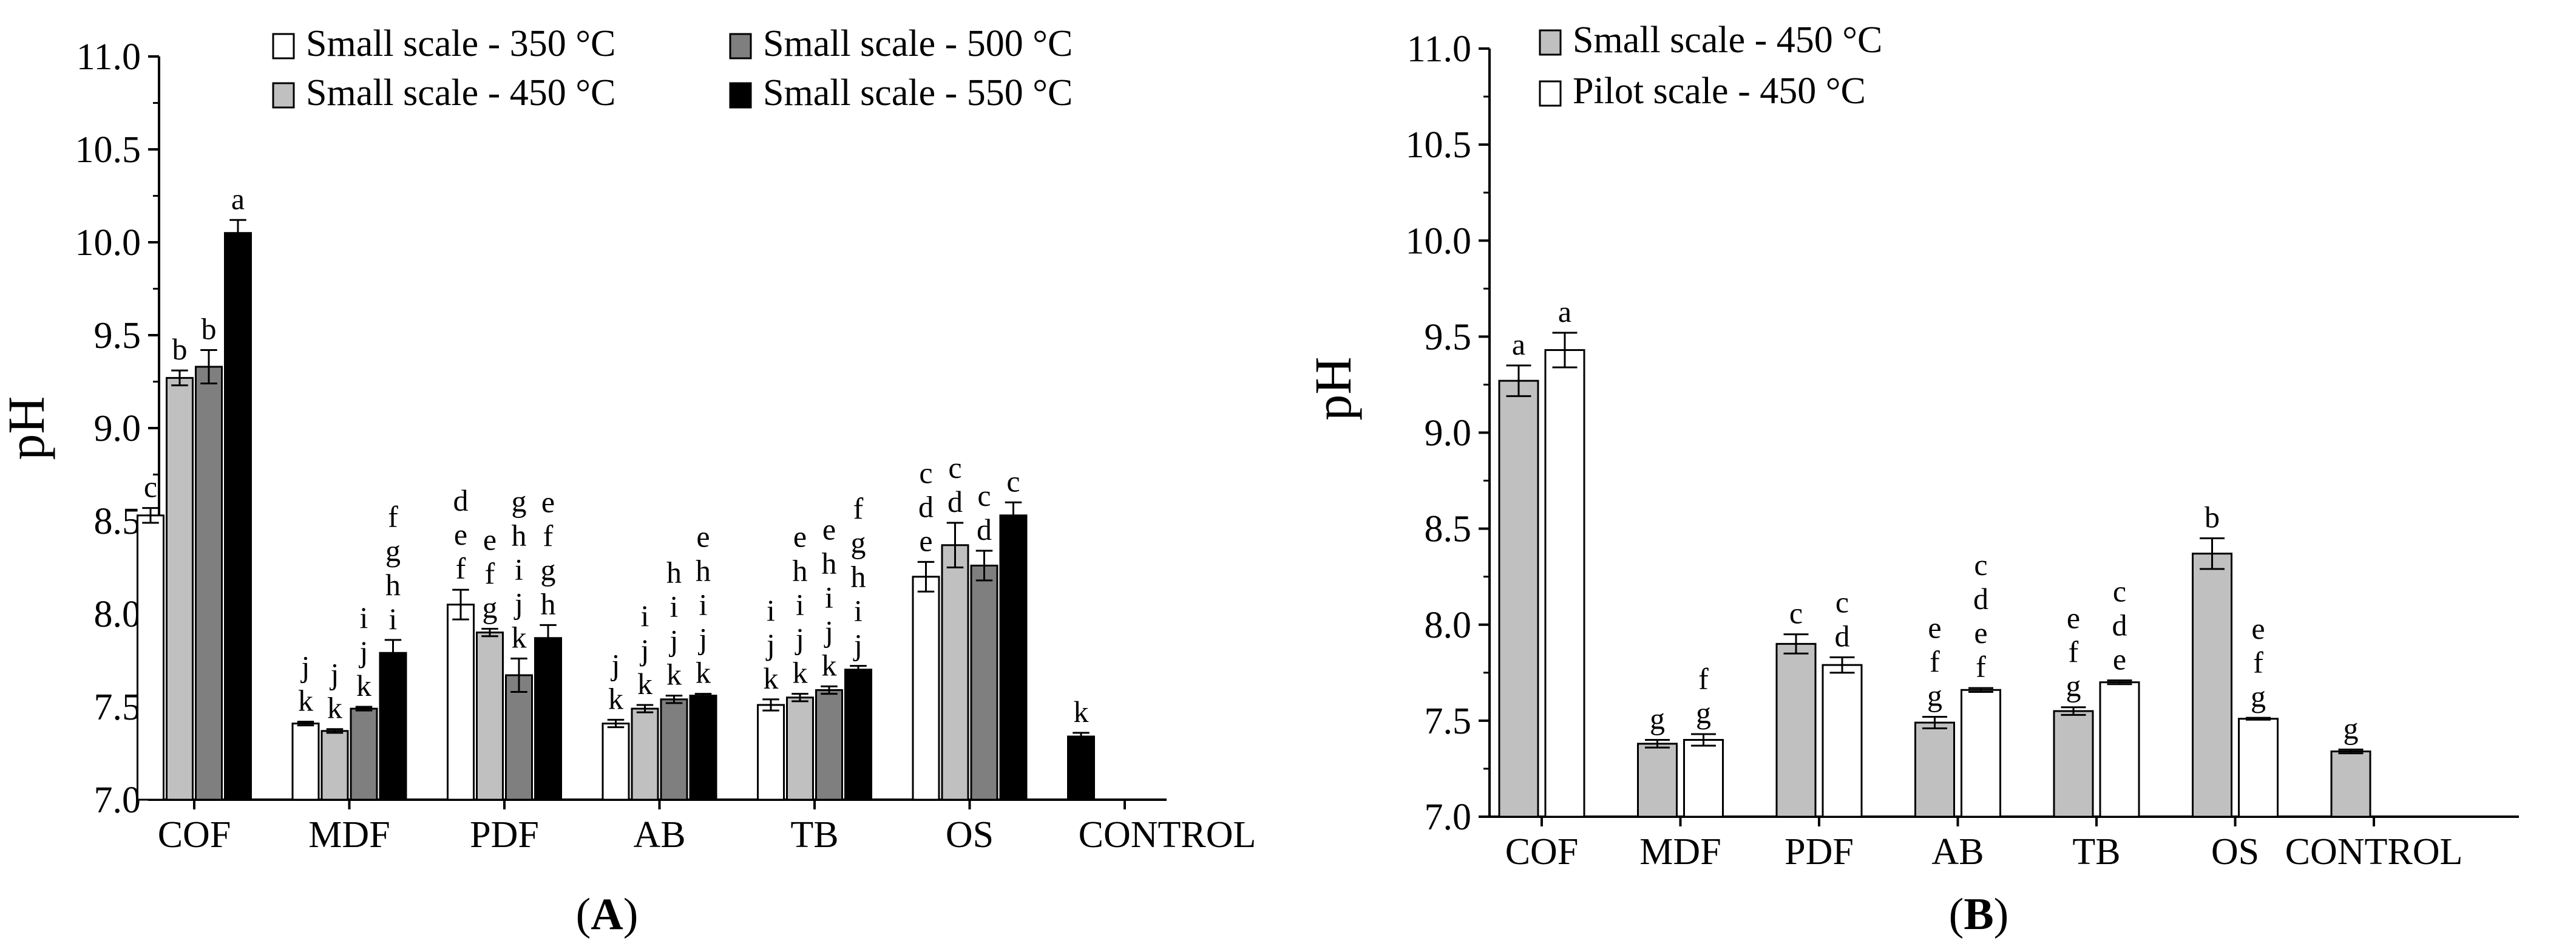 This screenshot has height=943, width=2576. I want to click on legend-label: Small scale - 500 °C, so click(918, 43).